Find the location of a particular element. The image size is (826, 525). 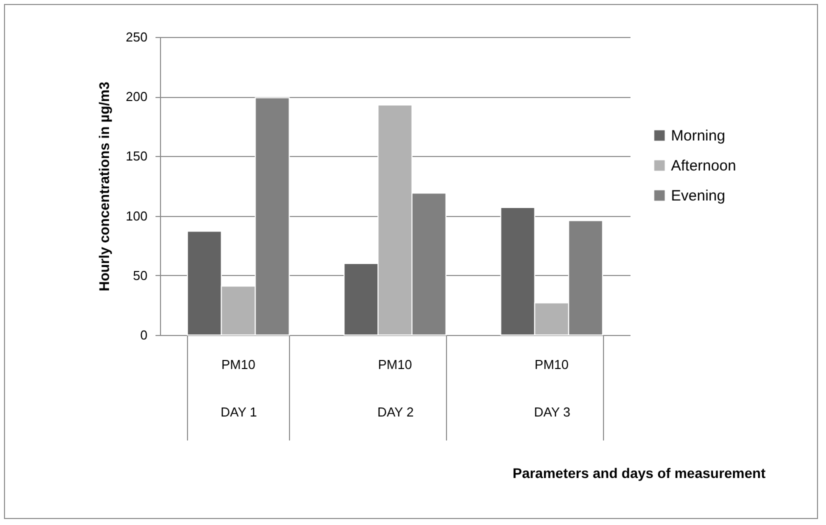

y-tick-label: 50 is located at coordinates (140, 275).